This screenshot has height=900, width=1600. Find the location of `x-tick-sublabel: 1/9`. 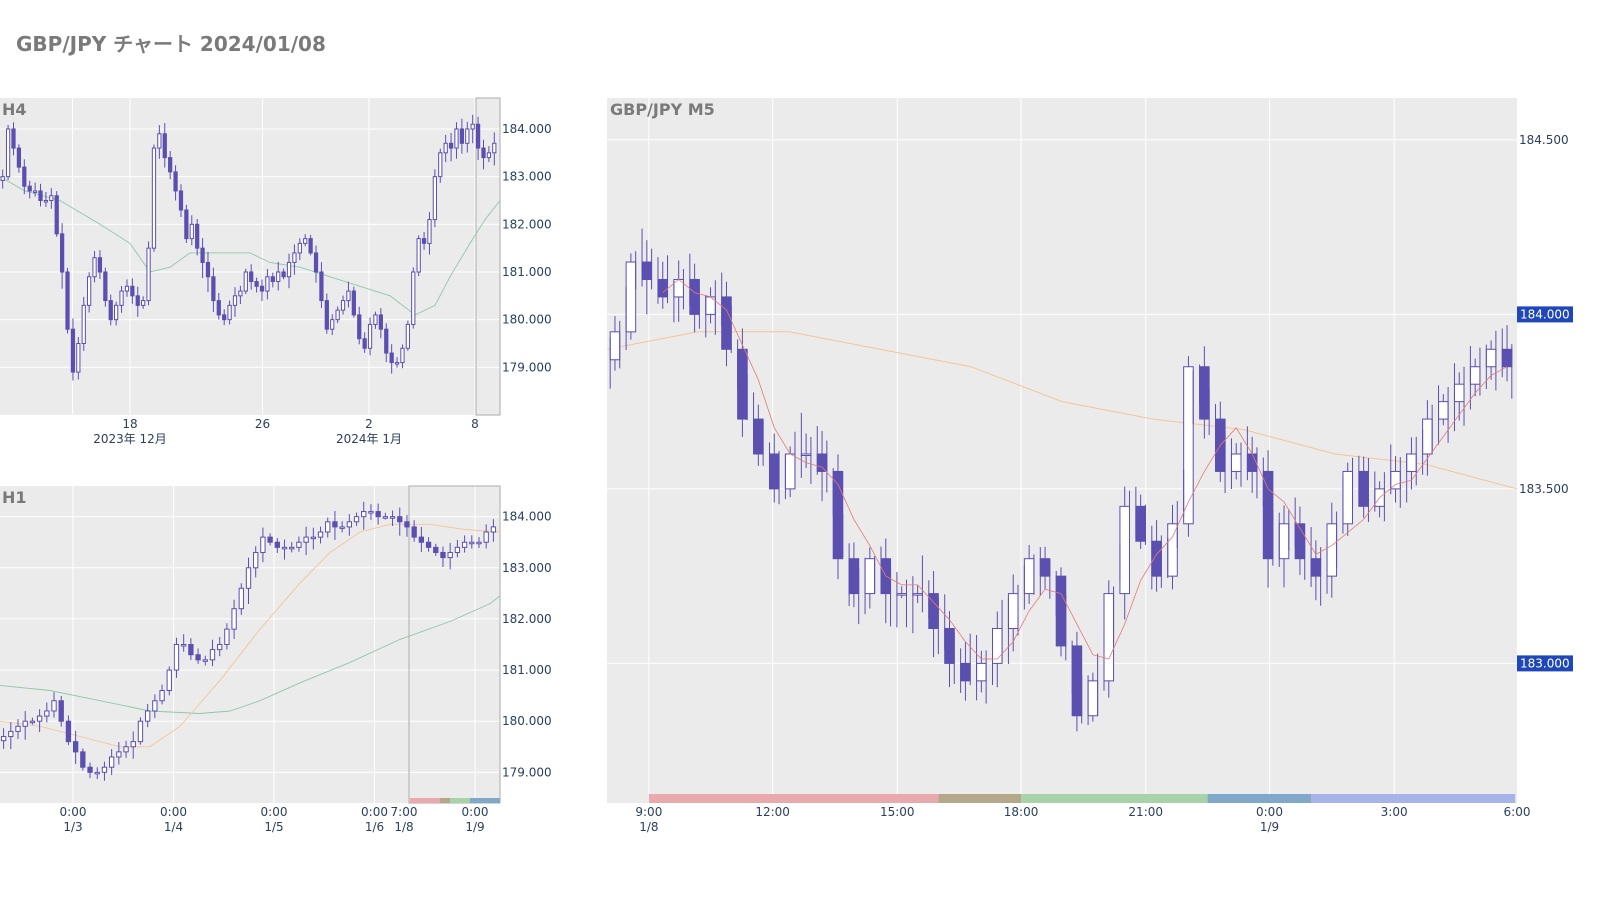

x-tick-sublabel: 1/9 is located at coordinates (1269, 827).